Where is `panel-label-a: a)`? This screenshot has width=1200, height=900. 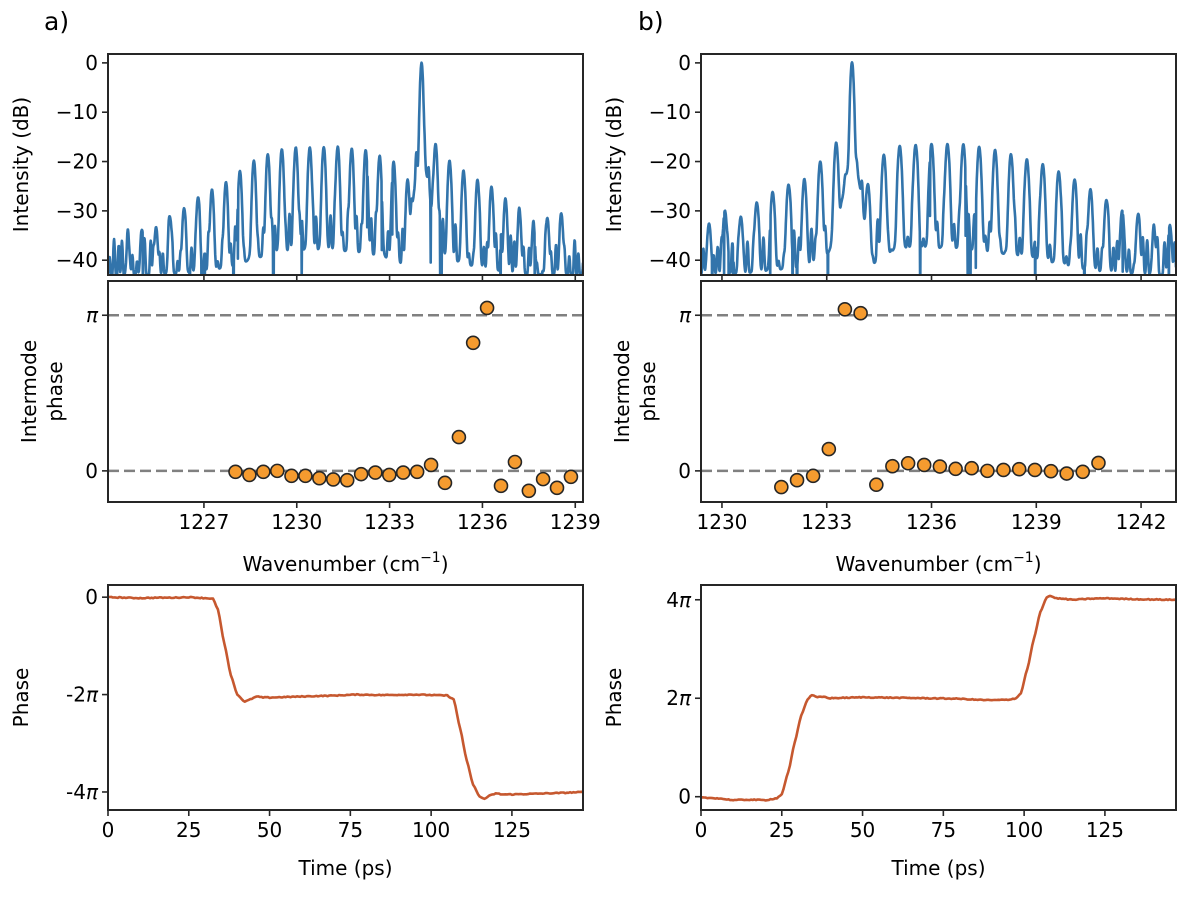
panel-label-a: a) is located at coordinates (56, 21).